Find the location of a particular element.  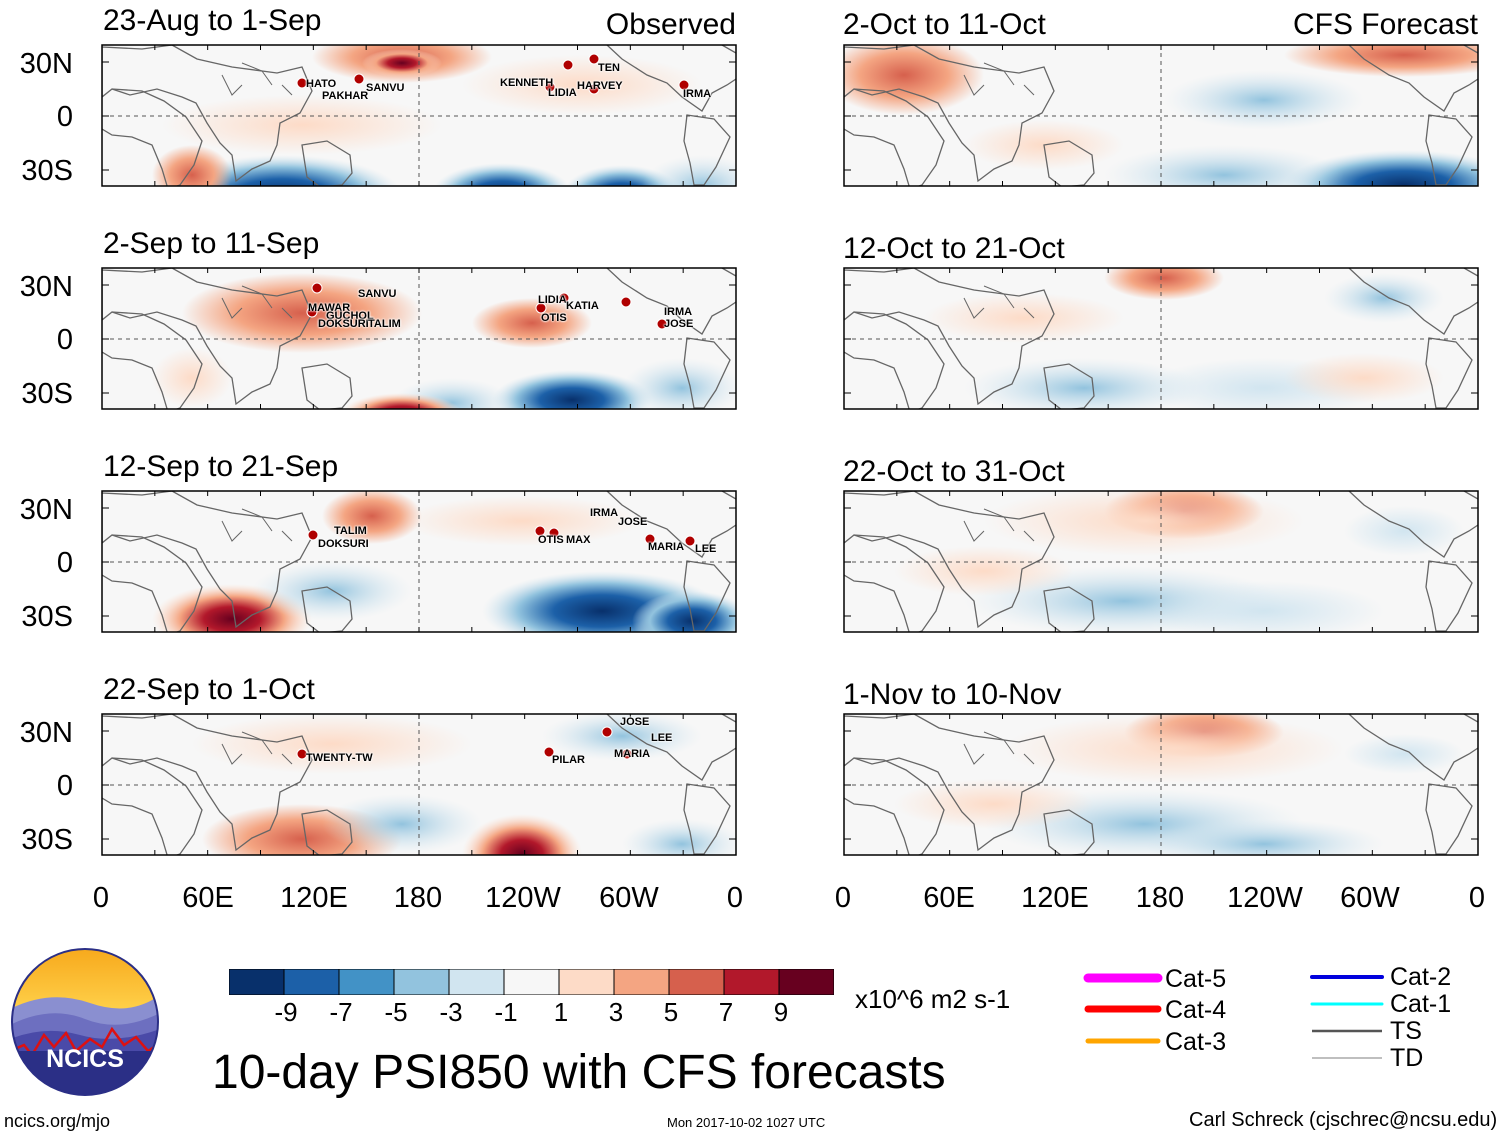

forecast-label: CFS Forecast is located at coordinates (1385, 24).